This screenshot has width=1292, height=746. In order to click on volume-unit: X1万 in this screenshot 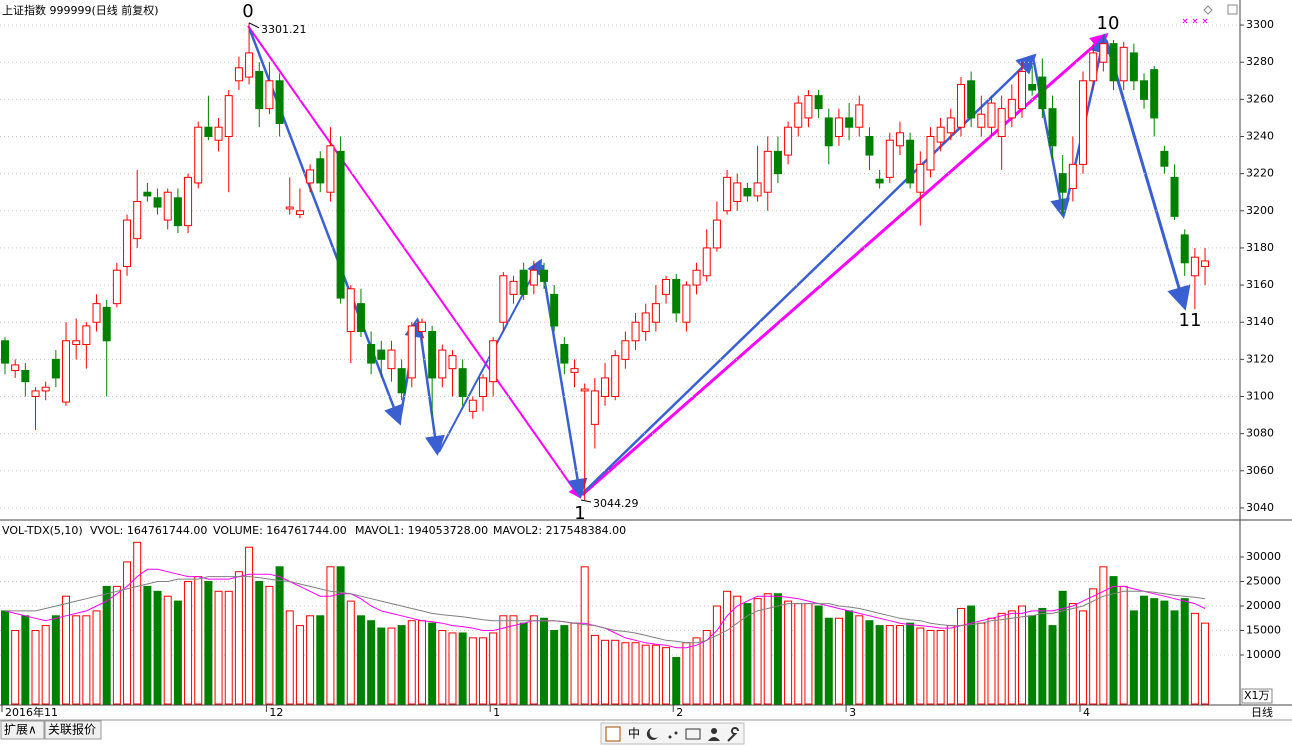, I will do `click(1257, 695)`.